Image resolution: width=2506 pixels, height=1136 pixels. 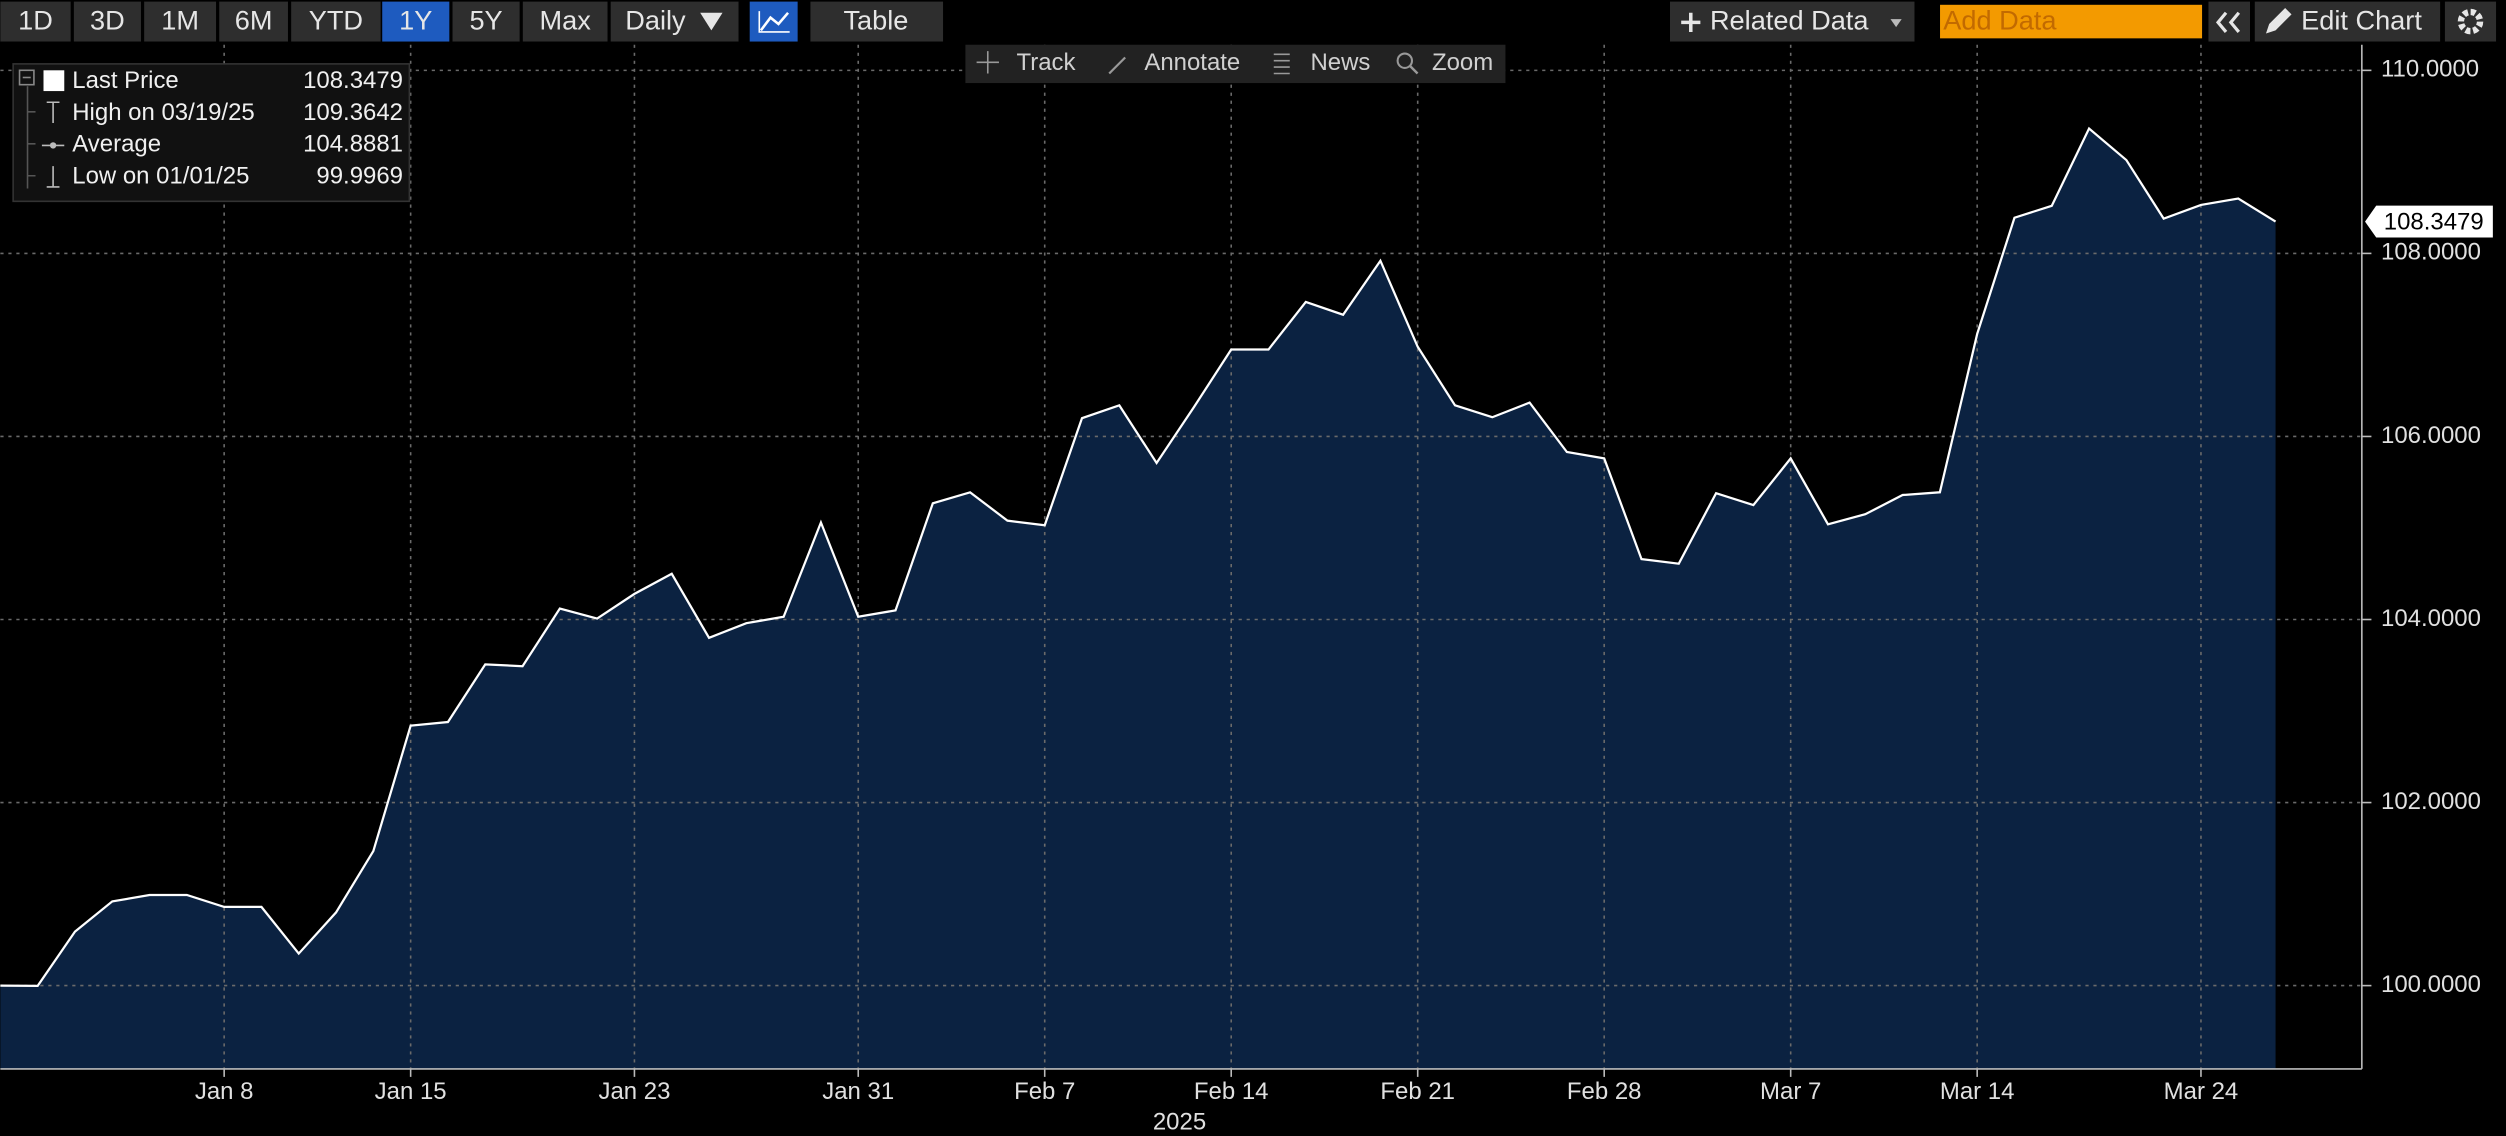 I want to click on range-label: 5Y, so click(x=485, y=20).